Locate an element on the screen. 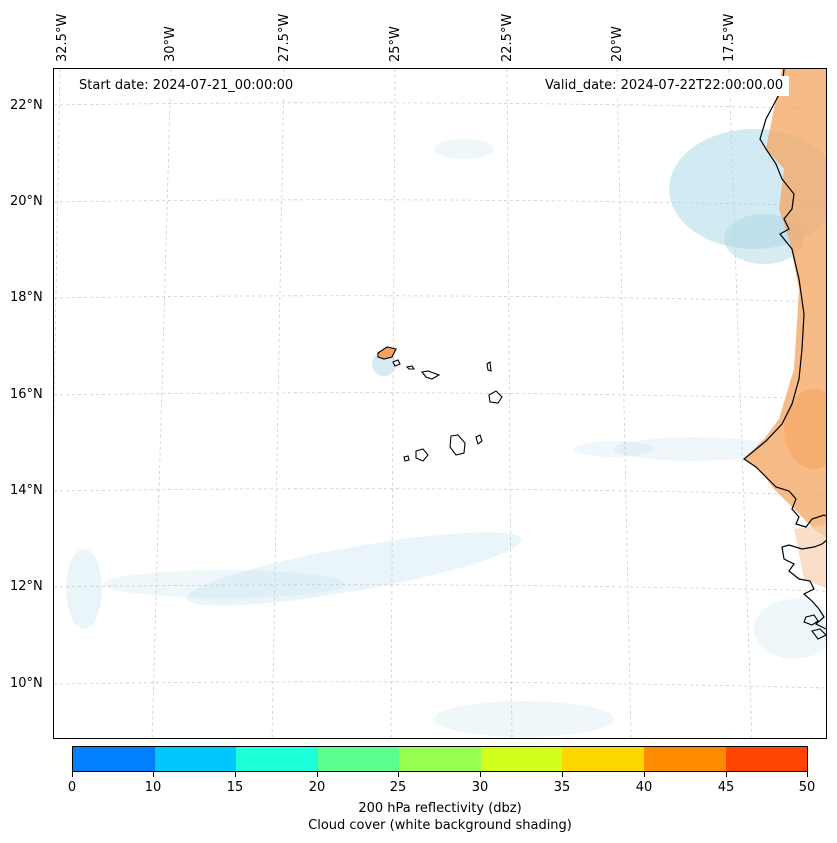  lon-label-25w: 25°W is located at coordinates (395, 44).